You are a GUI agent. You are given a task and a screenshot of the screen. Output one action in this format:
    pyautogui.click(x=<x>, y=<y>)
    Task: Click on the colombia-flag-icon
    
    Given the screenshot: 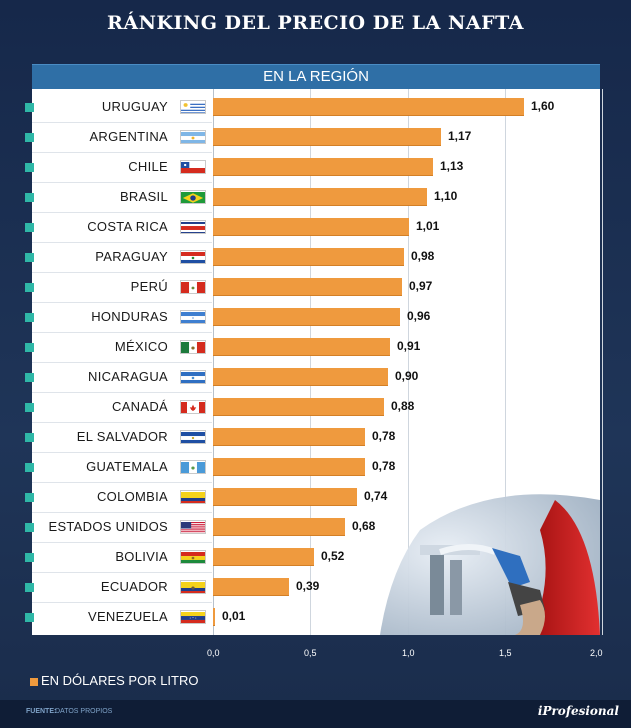 What is the action you would take?
    pyautogui.click(x=193, y=497)
    